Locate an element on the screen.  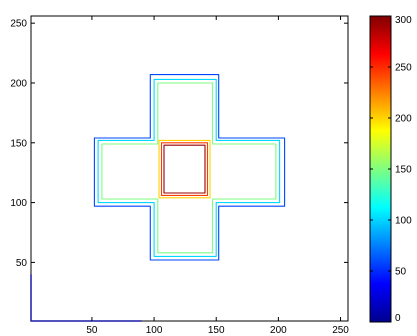
colorbar-tick-label: 50 is located at coordinates (401, 272).